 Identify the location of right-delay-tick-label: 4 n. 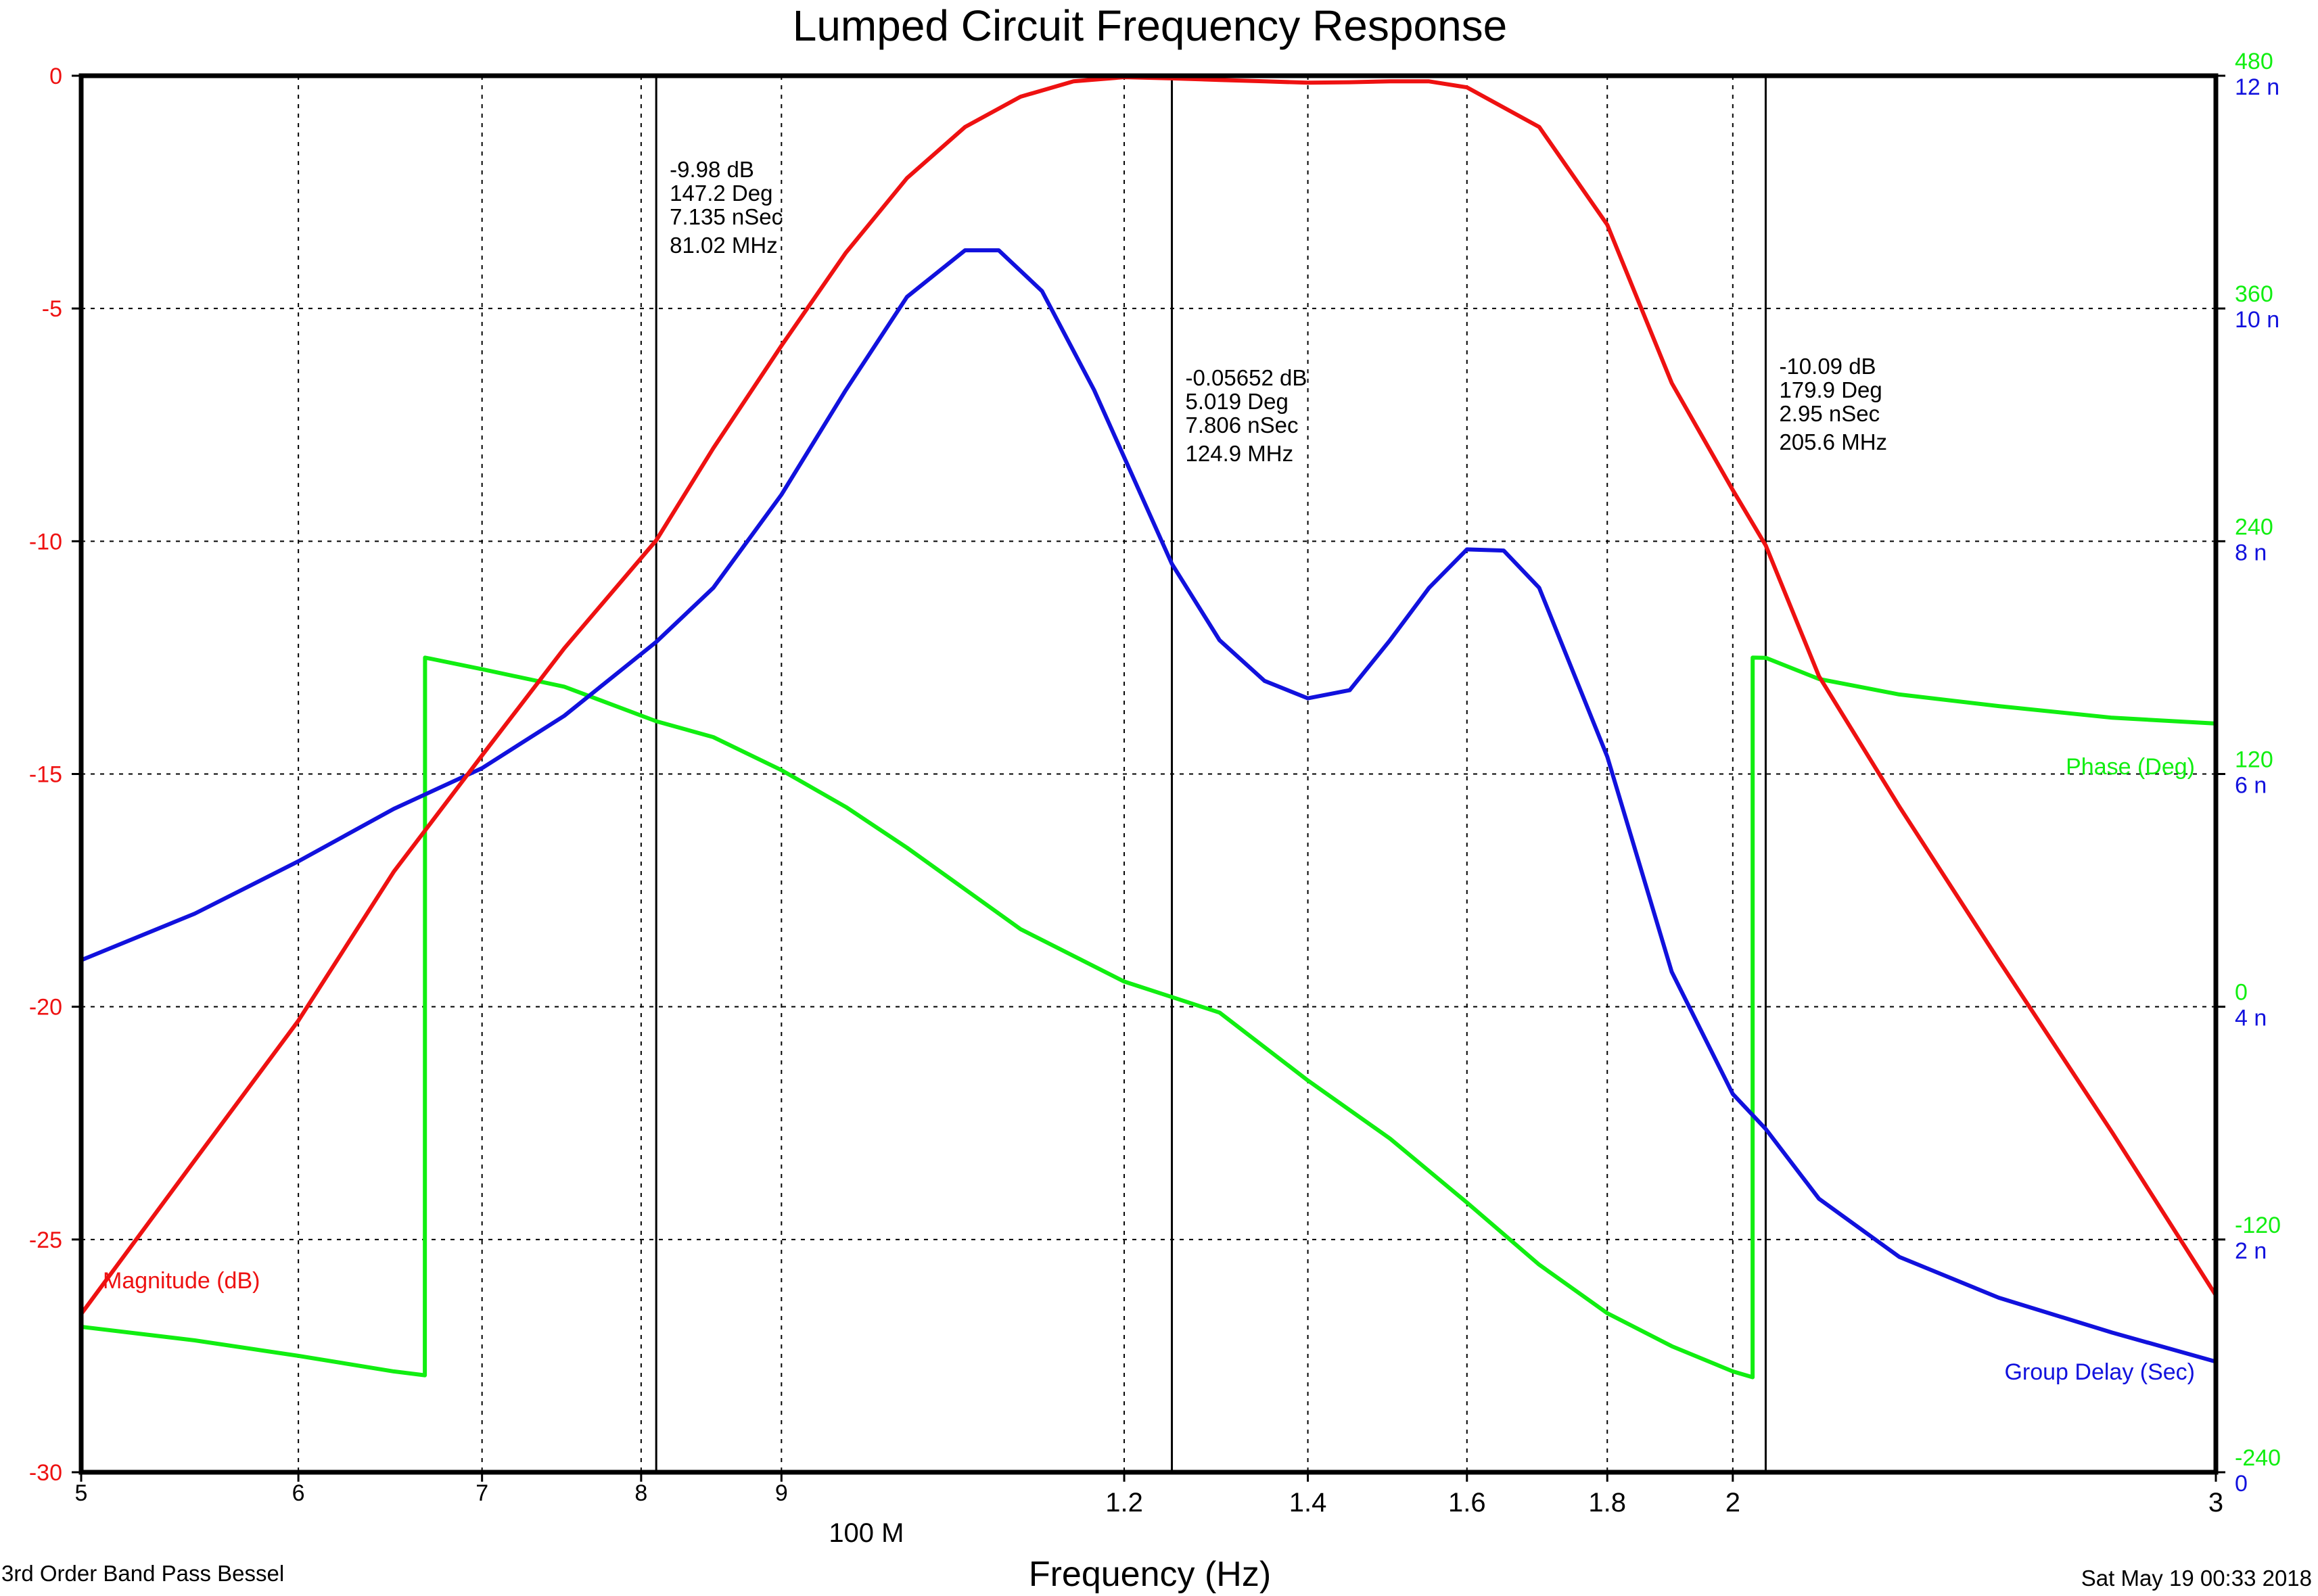
(2251, 1018).